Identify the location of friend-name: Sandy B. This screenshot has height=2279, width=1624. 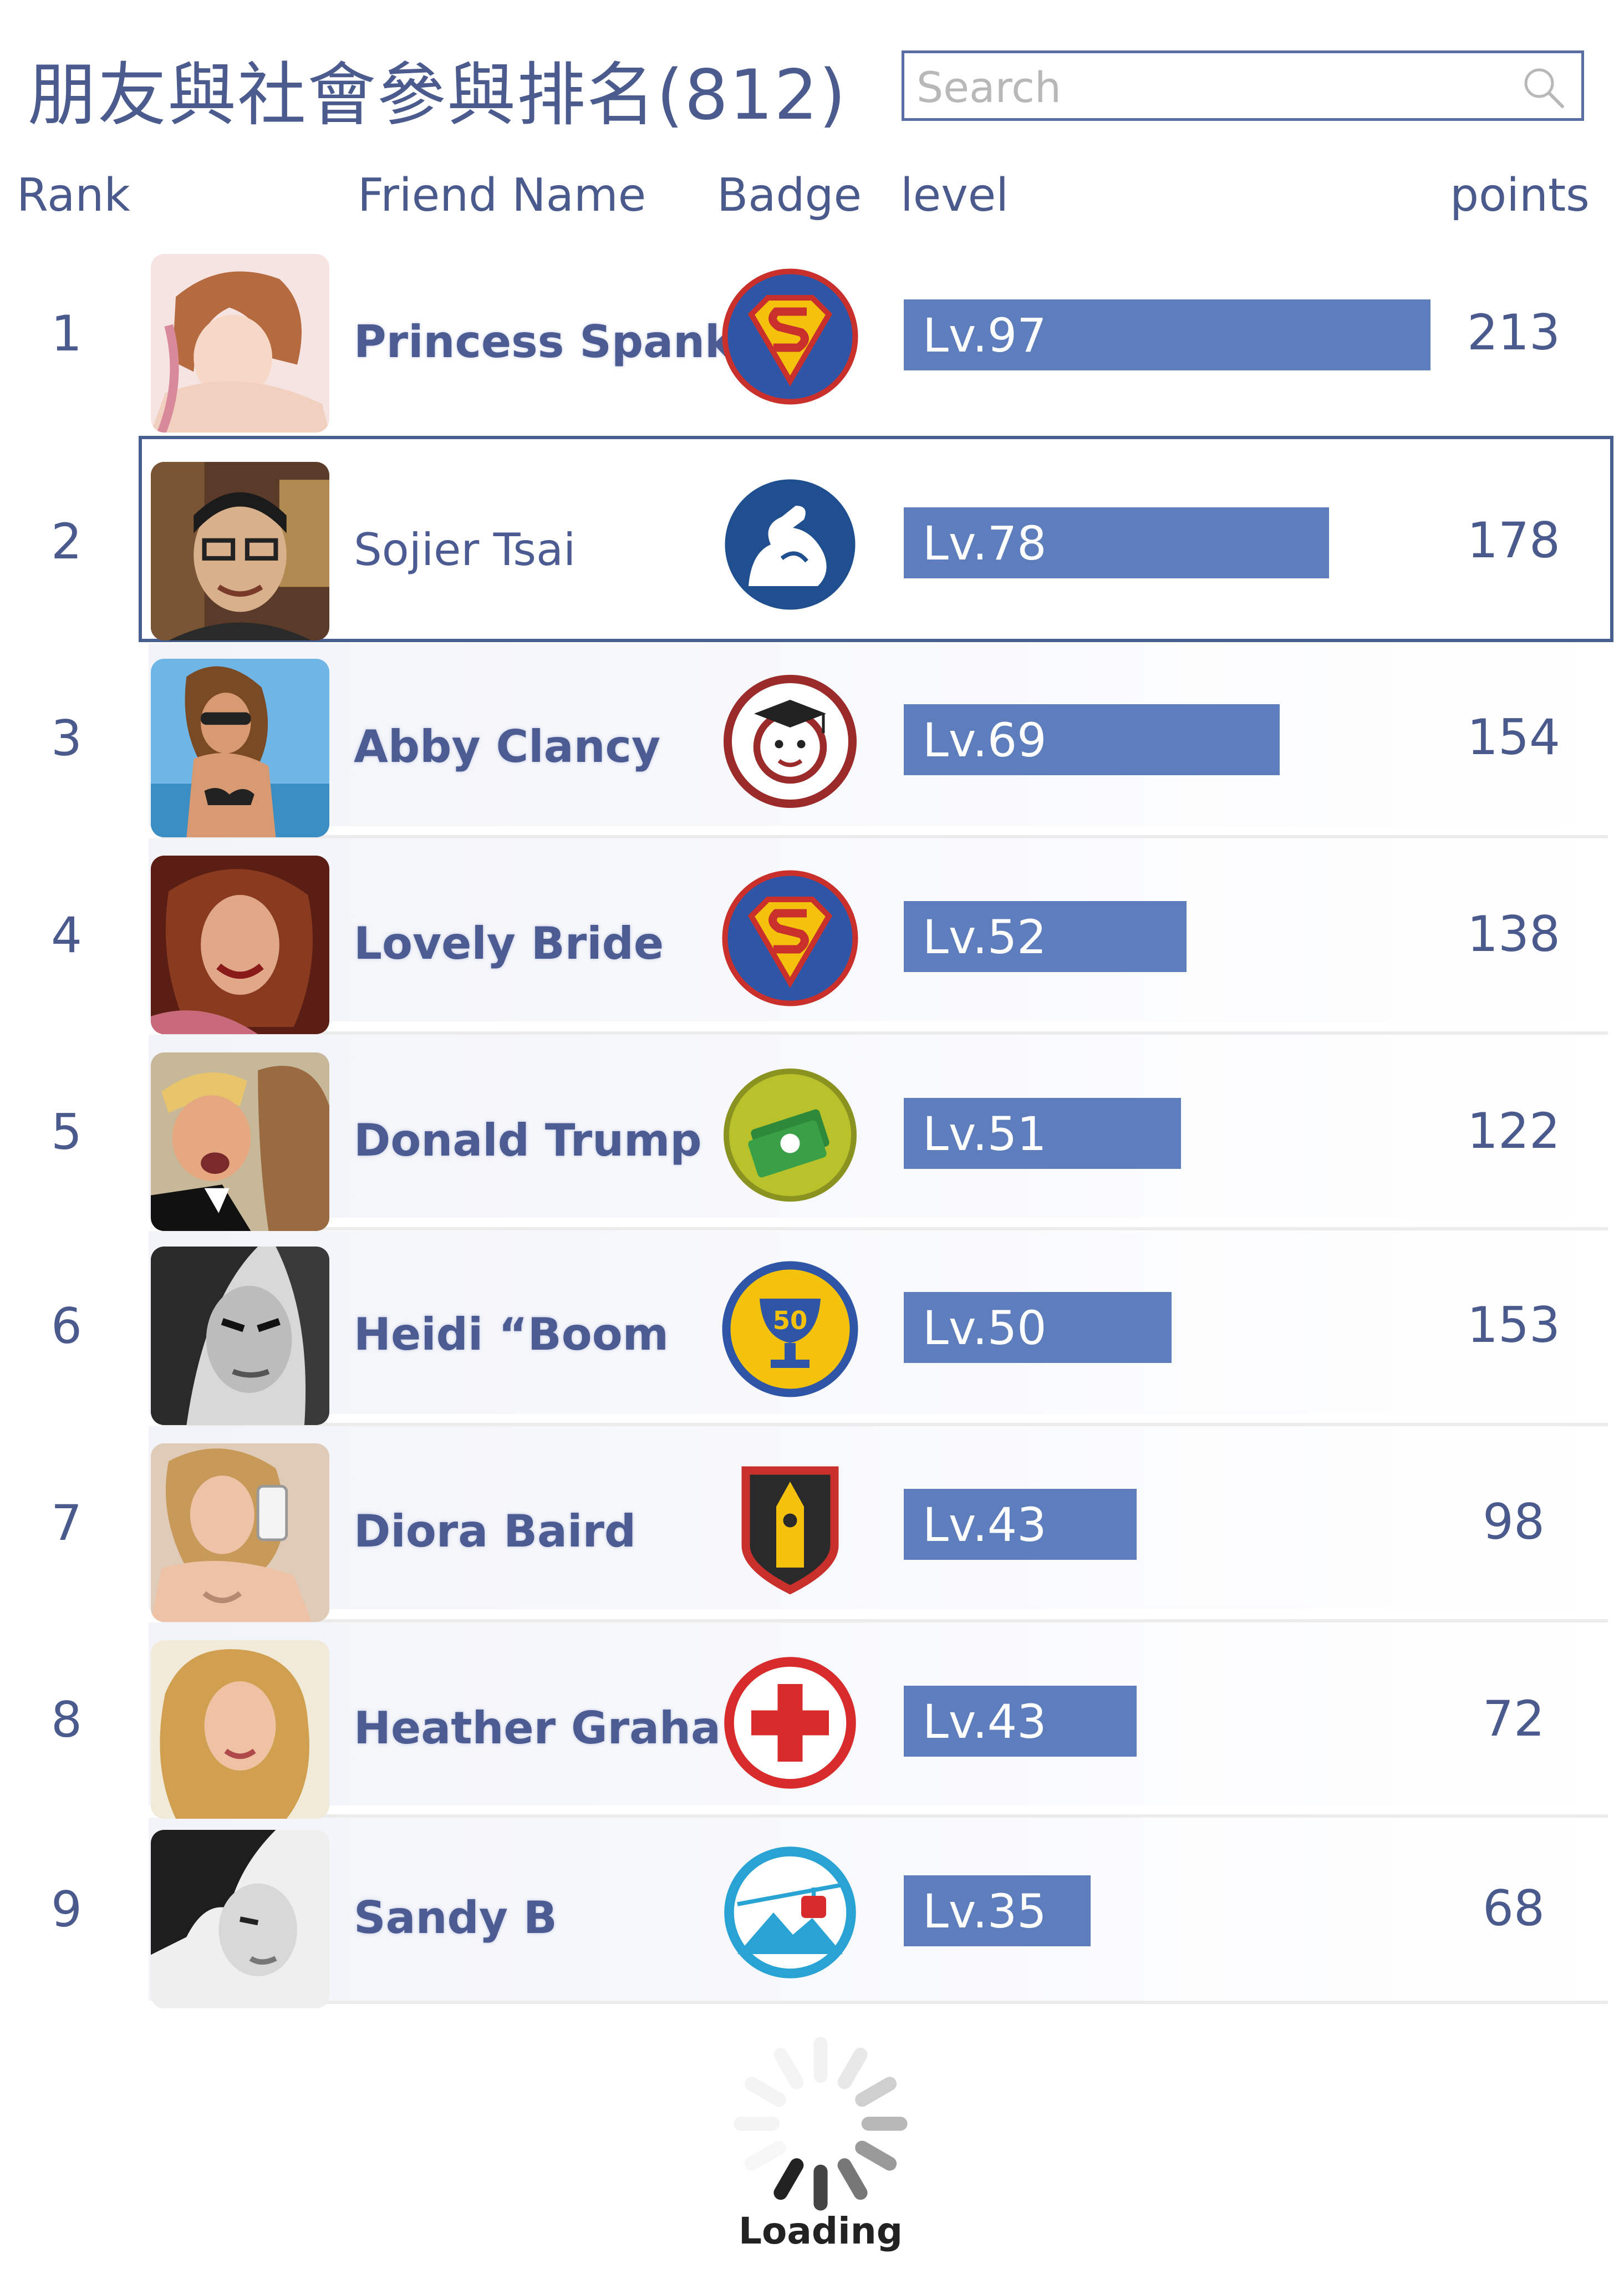
(456, 1918).